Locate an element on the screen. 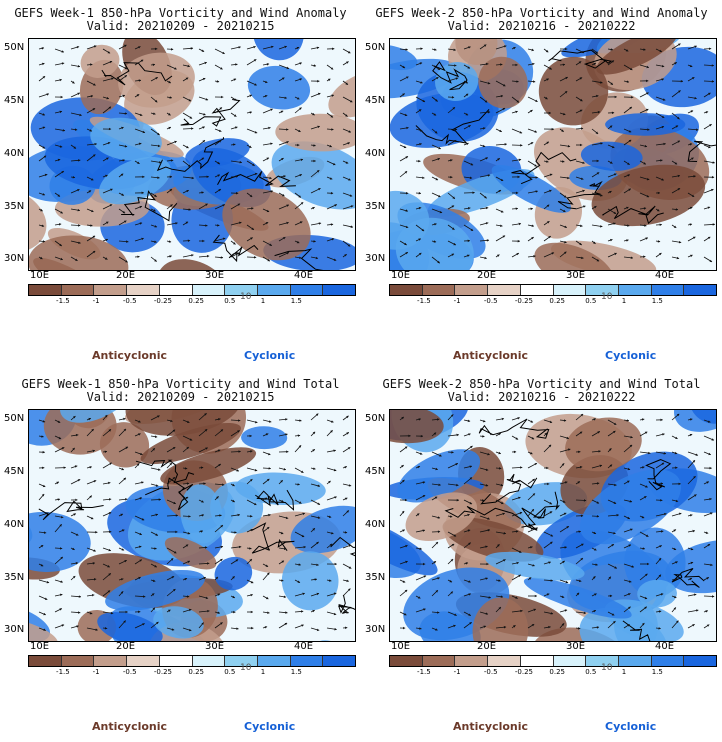 The image size is (722, 742). coastline is located at coordinates (701, 151).